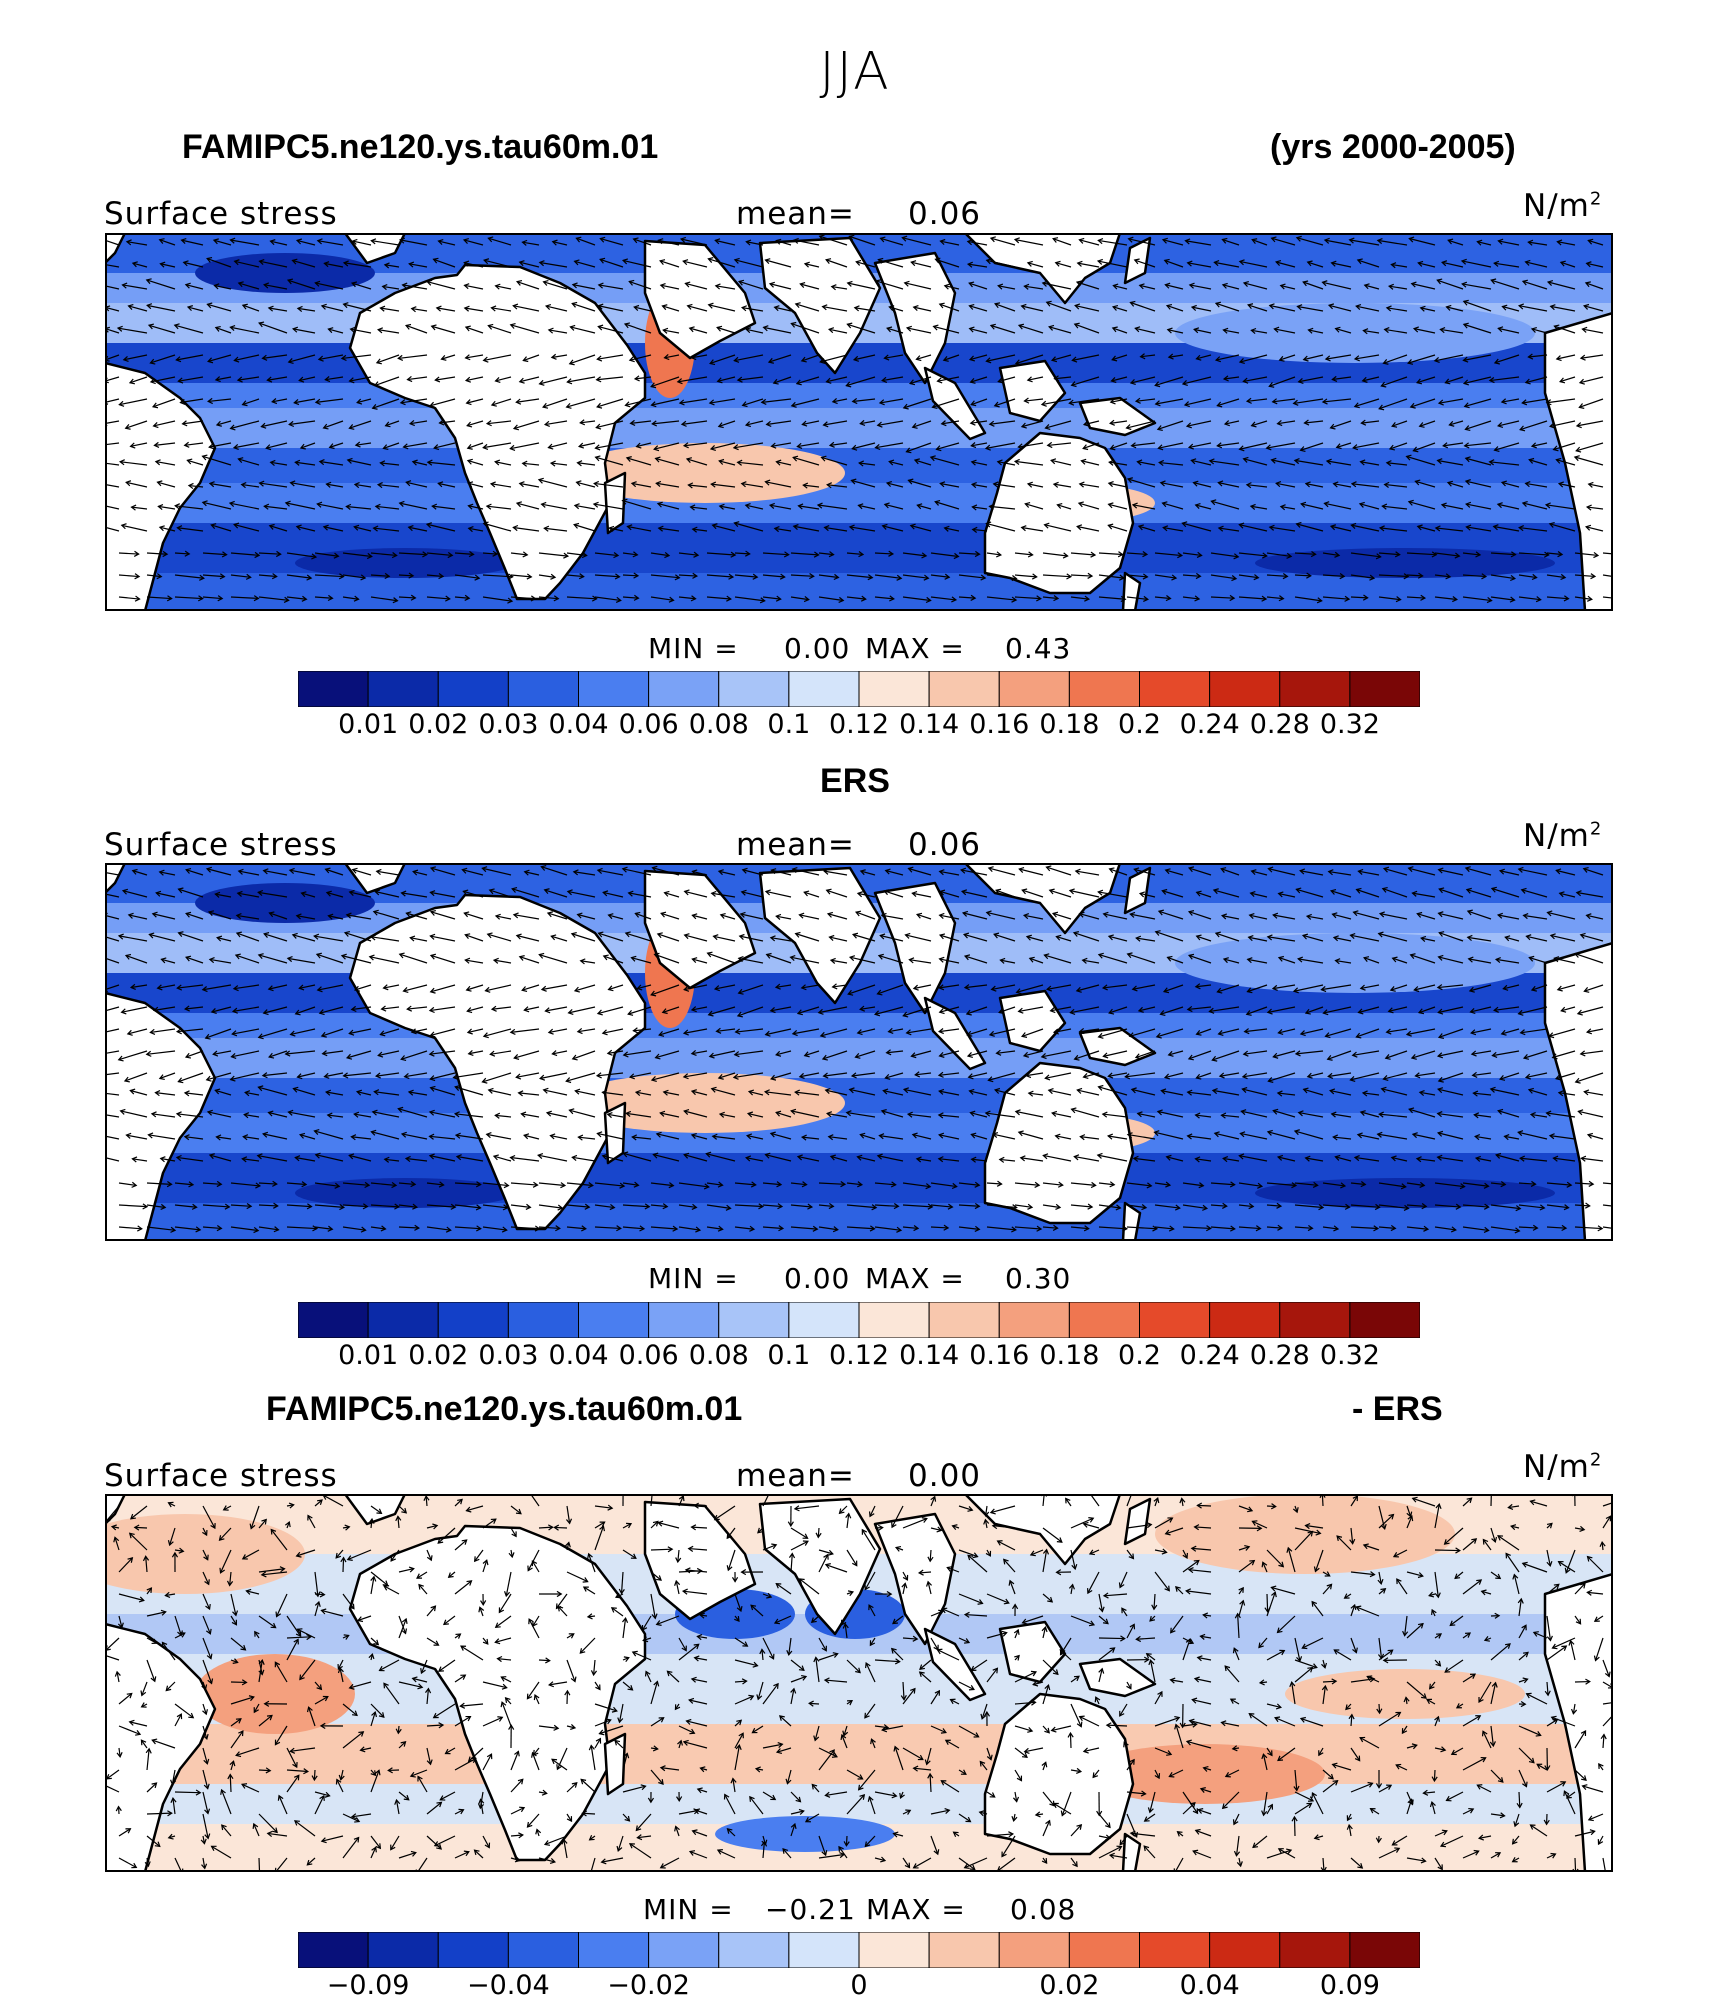  I want to click on field-anomaly, so click(705, 1103).